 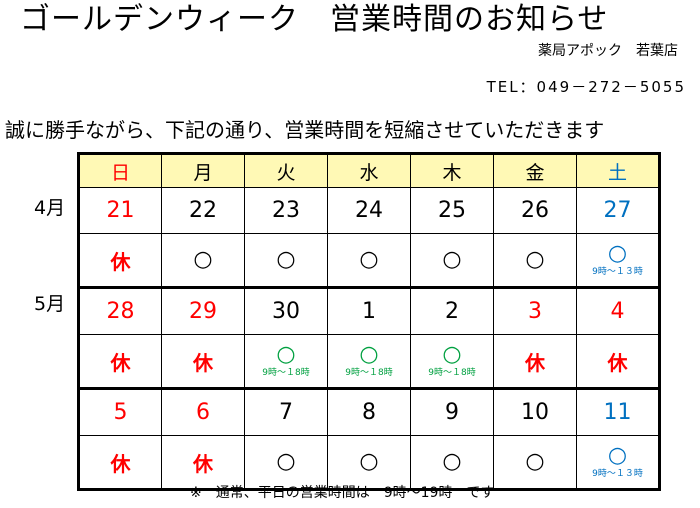 I want to click on weekday-sun: 日, so click(x=120, y=170).